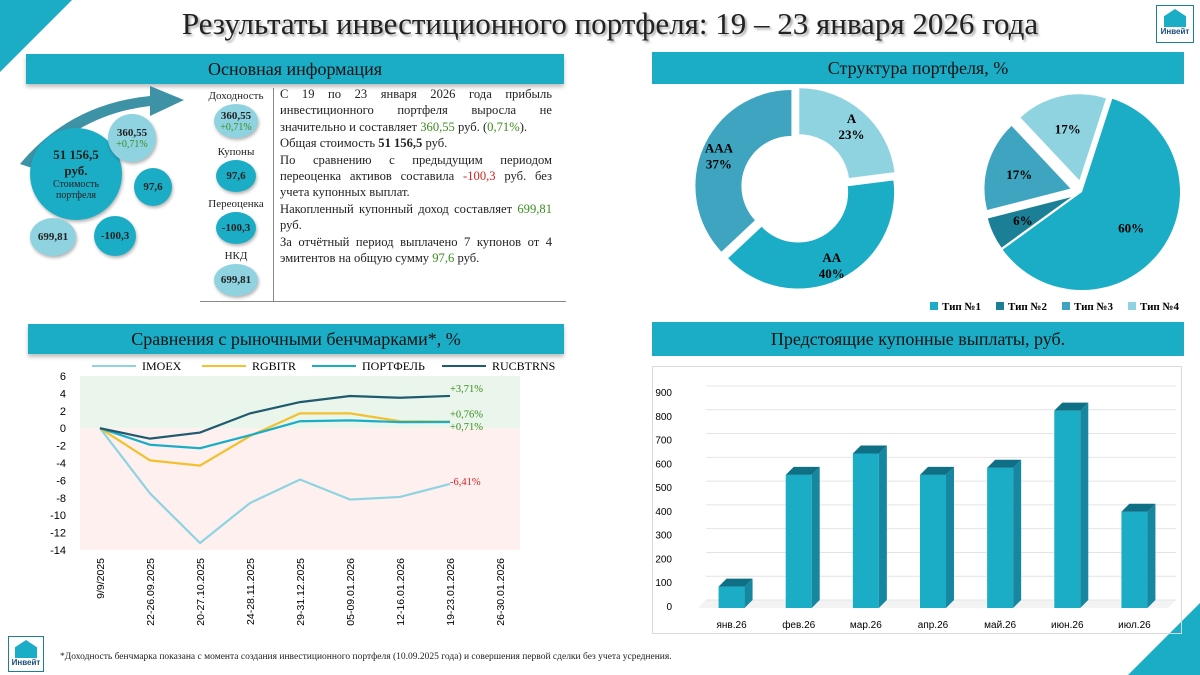 The width and height of the screenshot is (1200, 675). Describe the element at coordinates (132, 132) in the screenshot. I see `yield-value: 360,55` at that location.